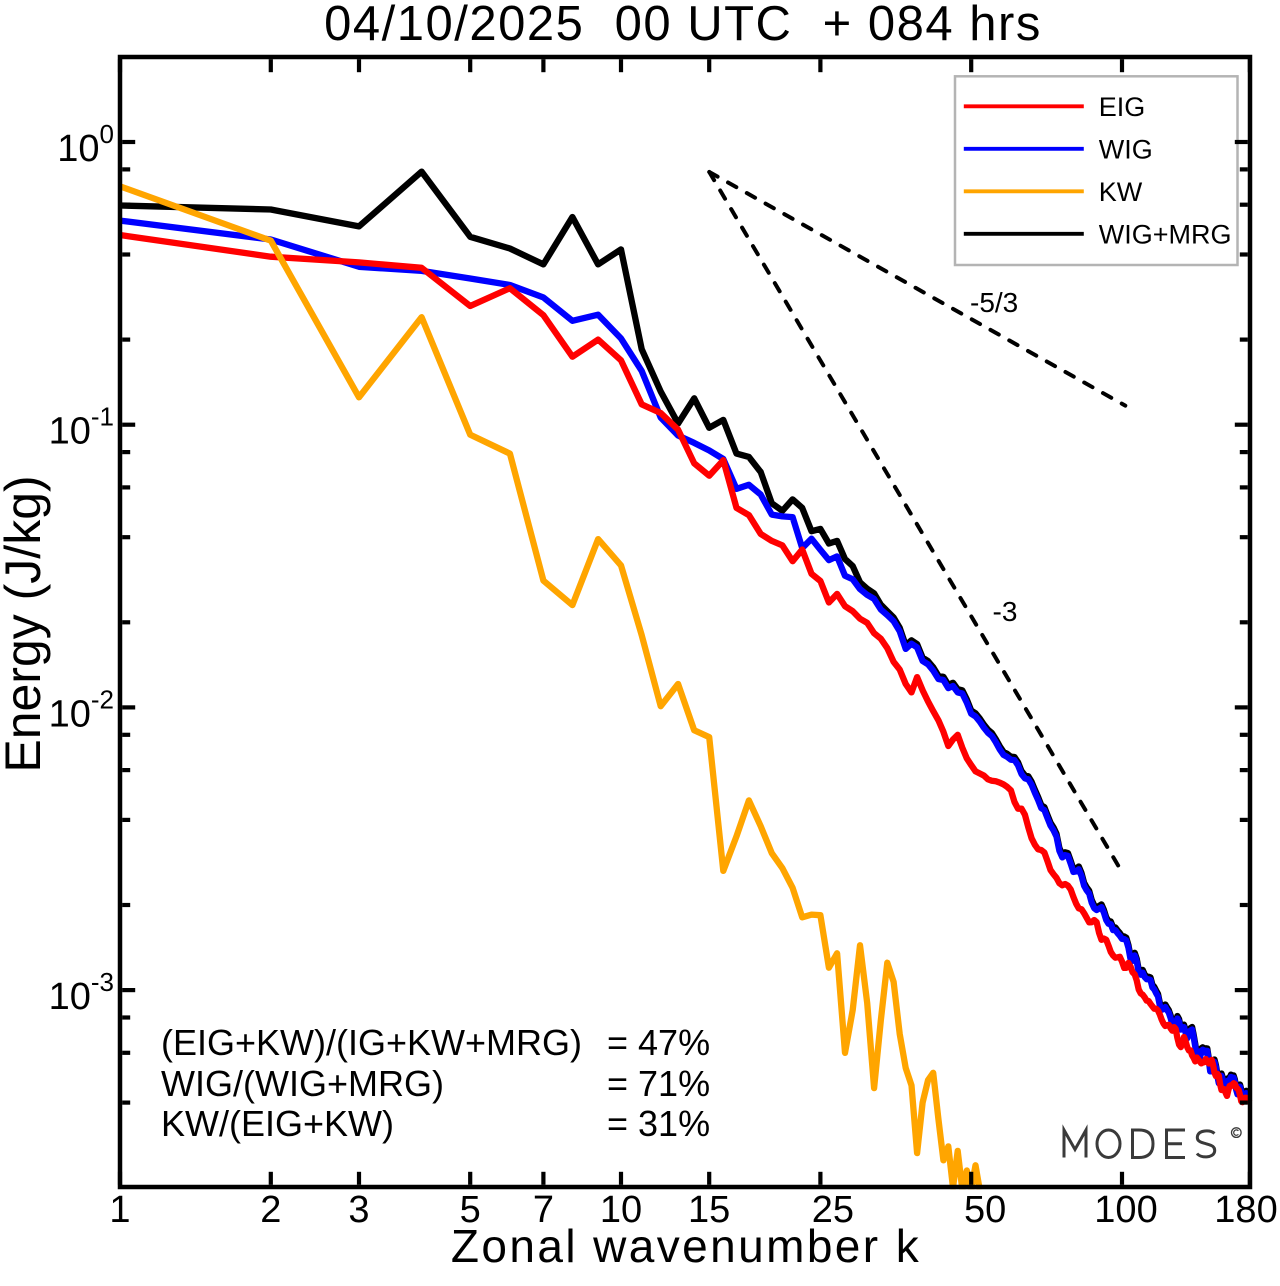 This screenshot has width=1280, height=1286. Describe the element at coordinates (833, 1210) in the screenshot. I see `svg-text: 25` at that location.